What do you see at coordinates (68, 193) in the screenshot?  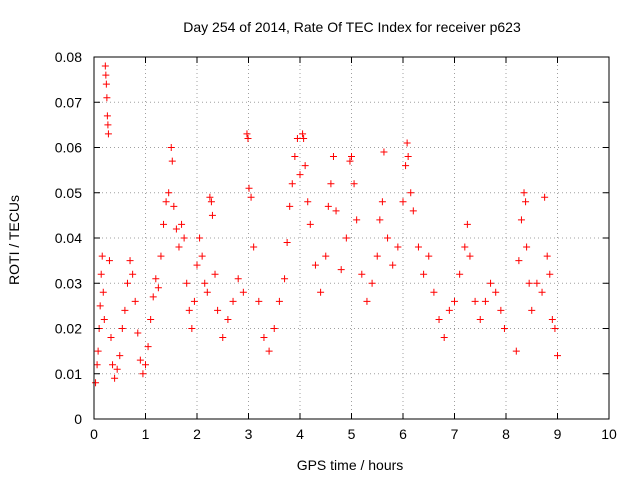 I see `y-tick-label: 0.05` at bounding box center [68, 193].